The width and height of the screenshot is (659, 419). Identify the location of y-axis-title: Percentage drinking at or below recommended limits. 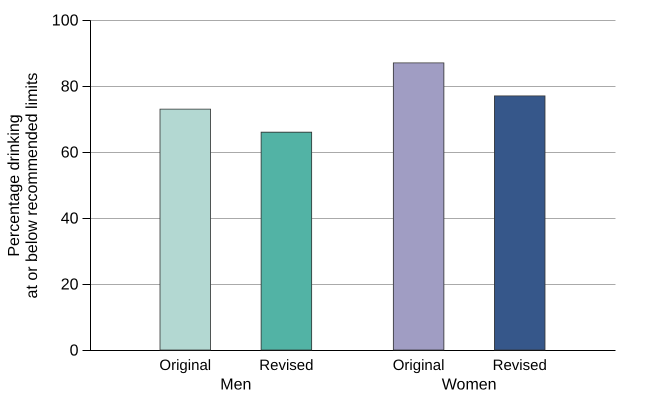
(23, 185).